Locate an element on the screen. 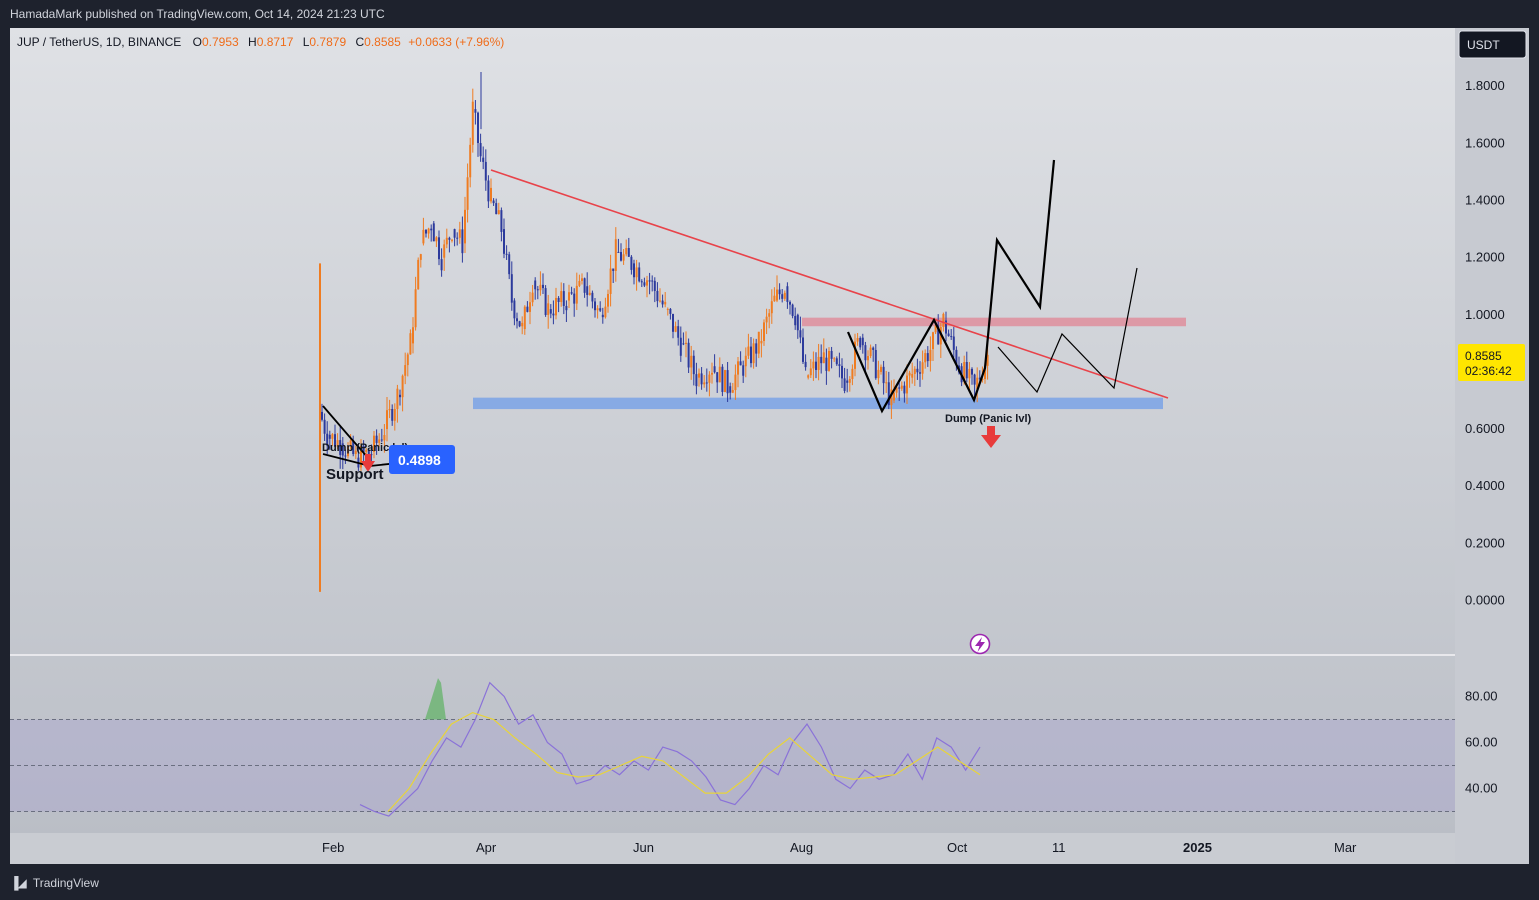 The image size is (1539, 900). legend-h-label: H is located at coordinates (252, 42).